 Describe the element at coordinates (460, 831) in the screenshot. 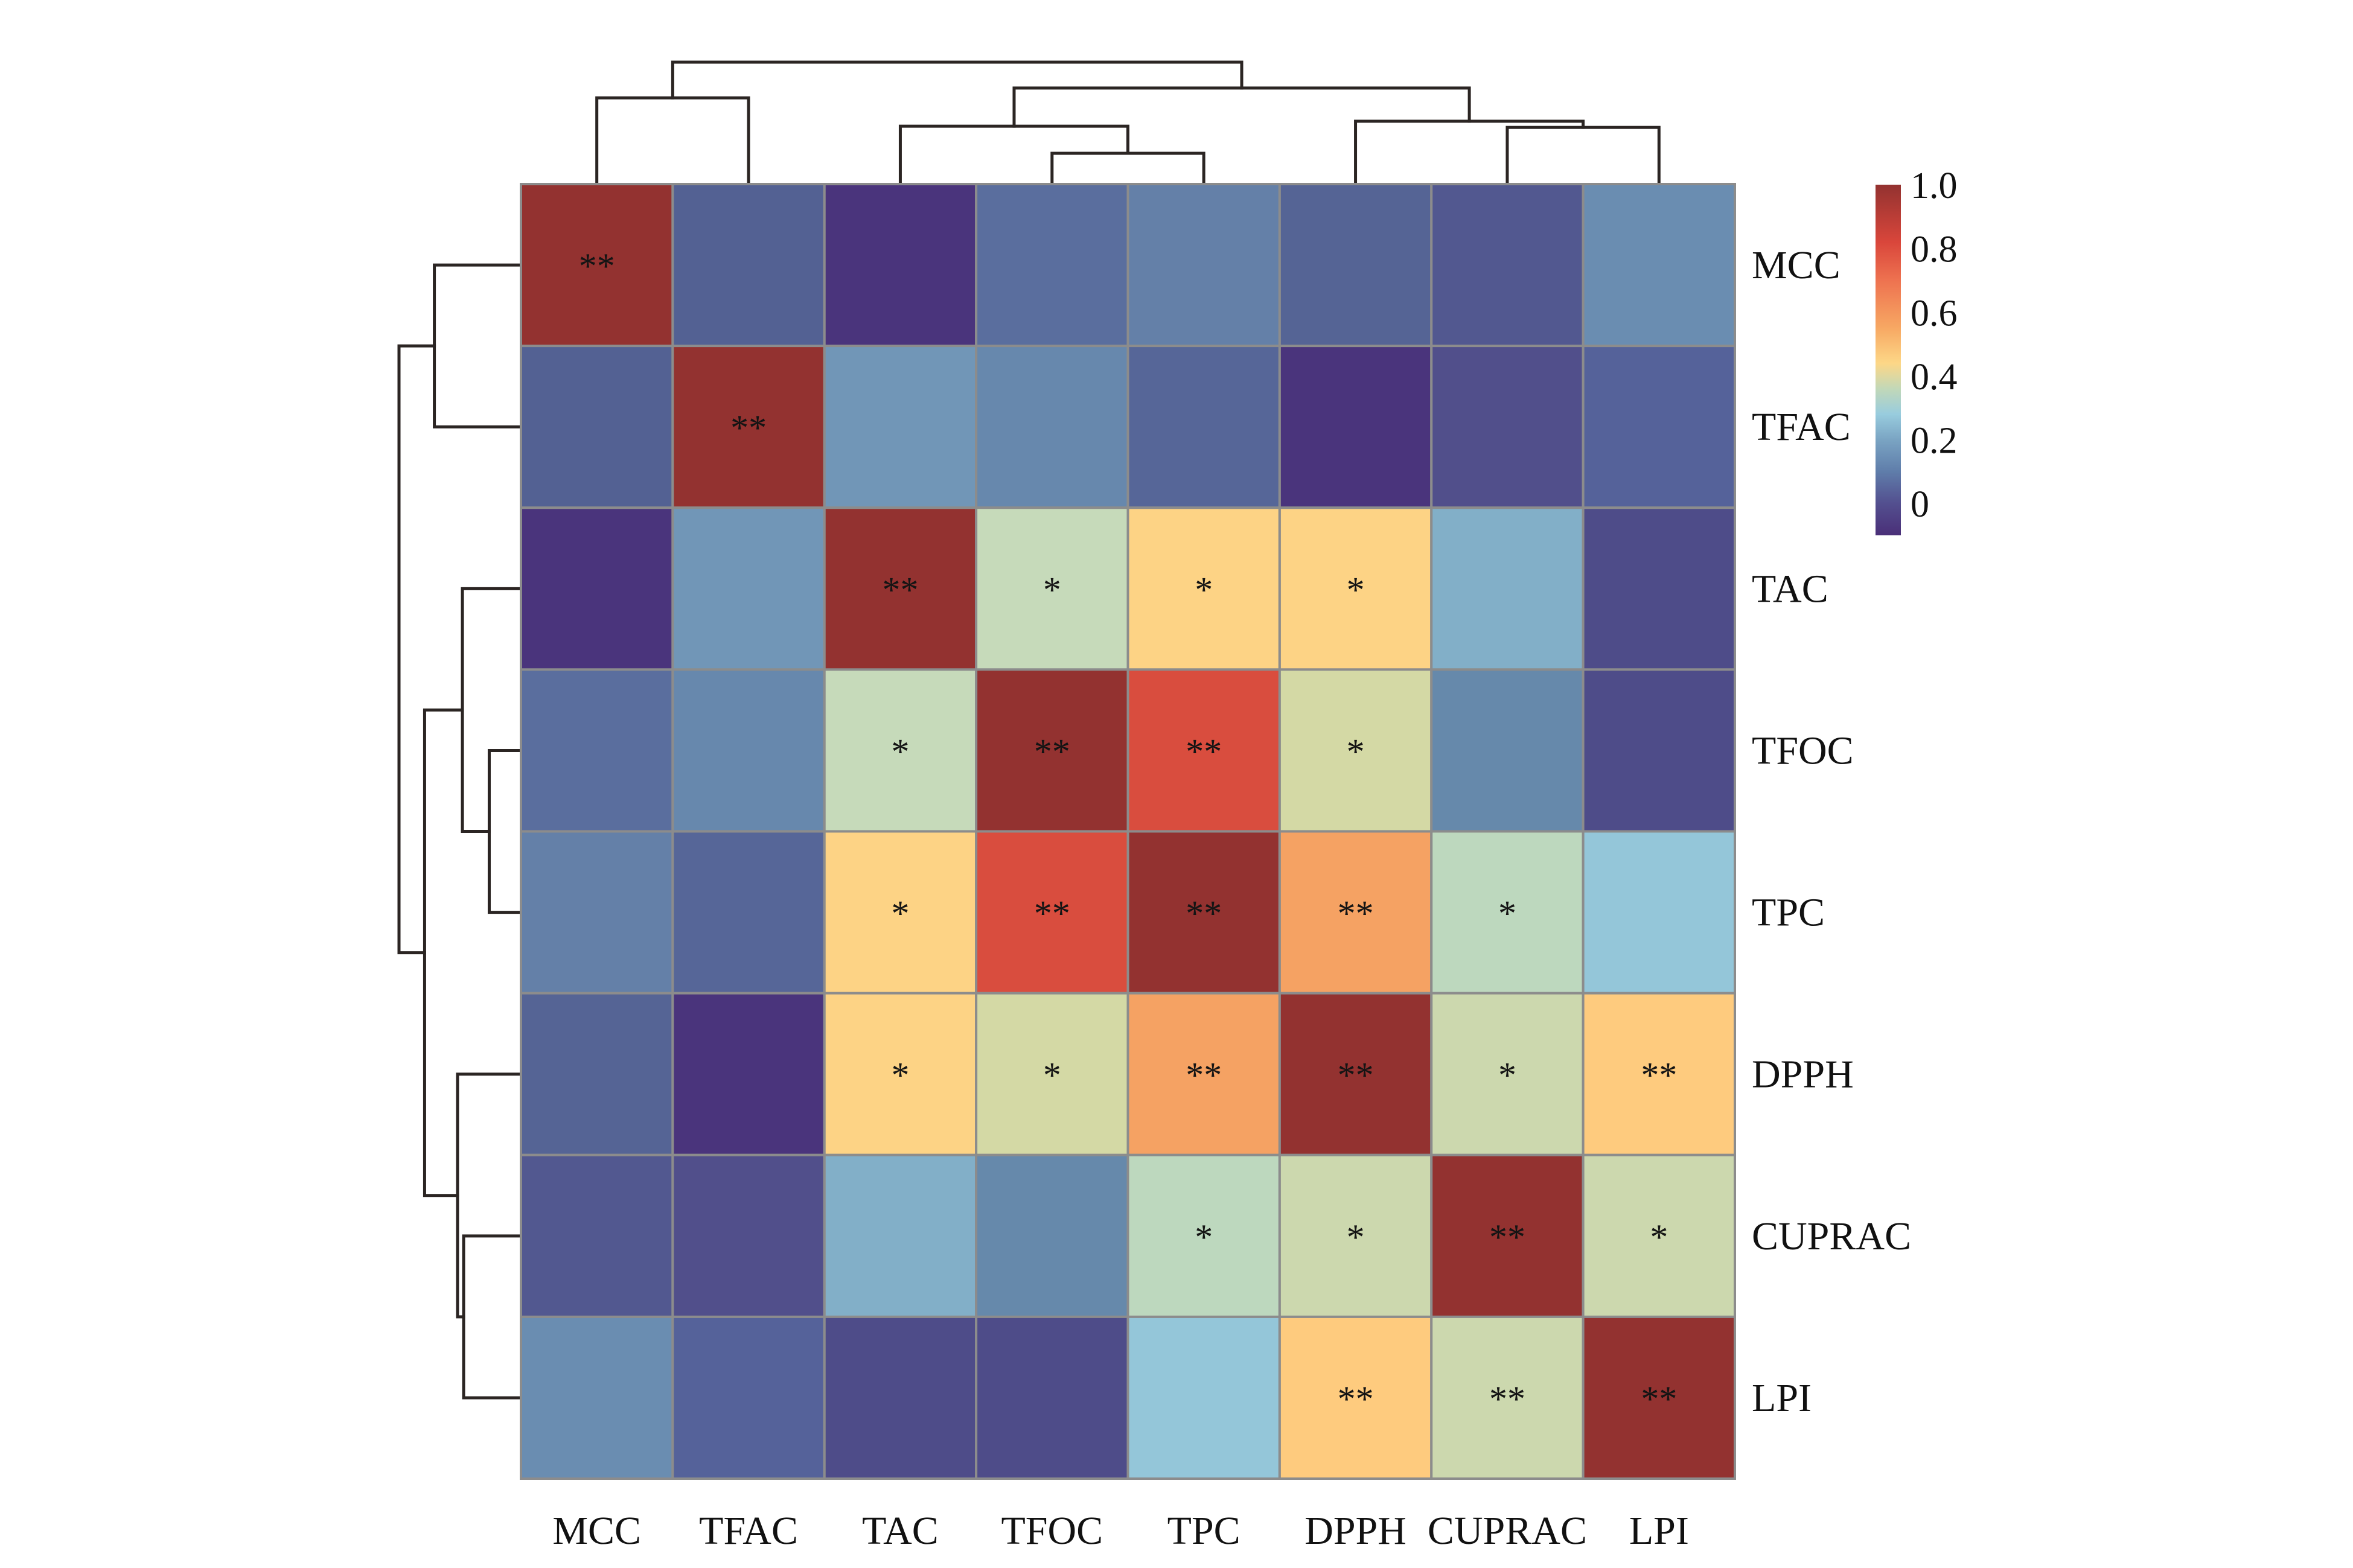

I see `left-dendrogram` at that location.